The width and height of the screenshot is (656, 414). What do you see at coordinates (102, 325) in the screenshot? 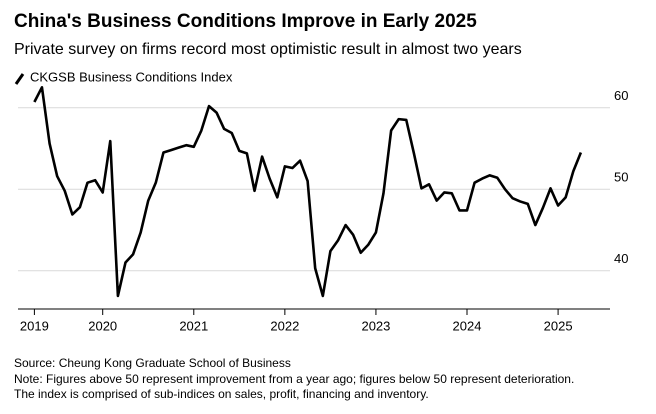
I see `x-tick-label: 2020` at bounding box center [102, 325].